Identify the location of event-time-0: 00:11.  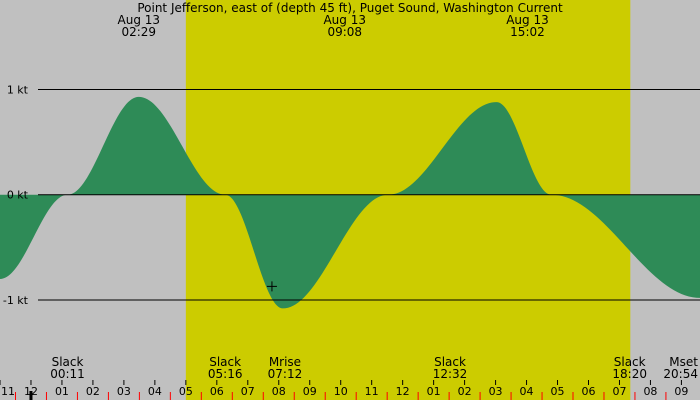
(67, 374).